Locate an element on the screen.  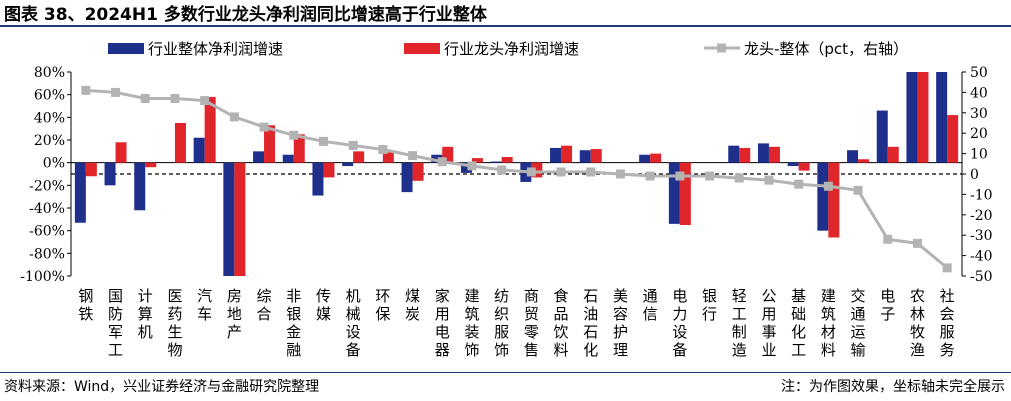
left-tick-label: -20% is located at coordinates (47, 186).